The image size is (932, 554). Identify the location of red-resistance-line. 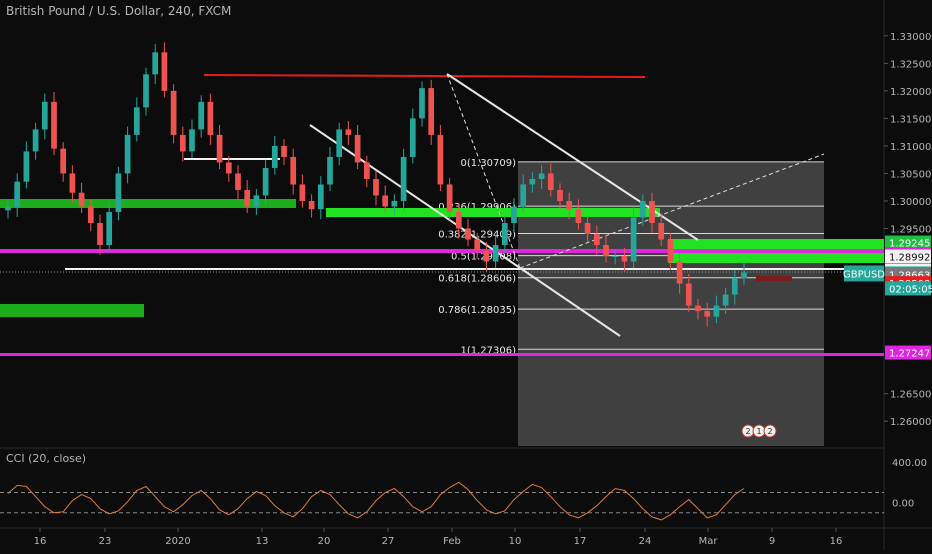
(424, 76).